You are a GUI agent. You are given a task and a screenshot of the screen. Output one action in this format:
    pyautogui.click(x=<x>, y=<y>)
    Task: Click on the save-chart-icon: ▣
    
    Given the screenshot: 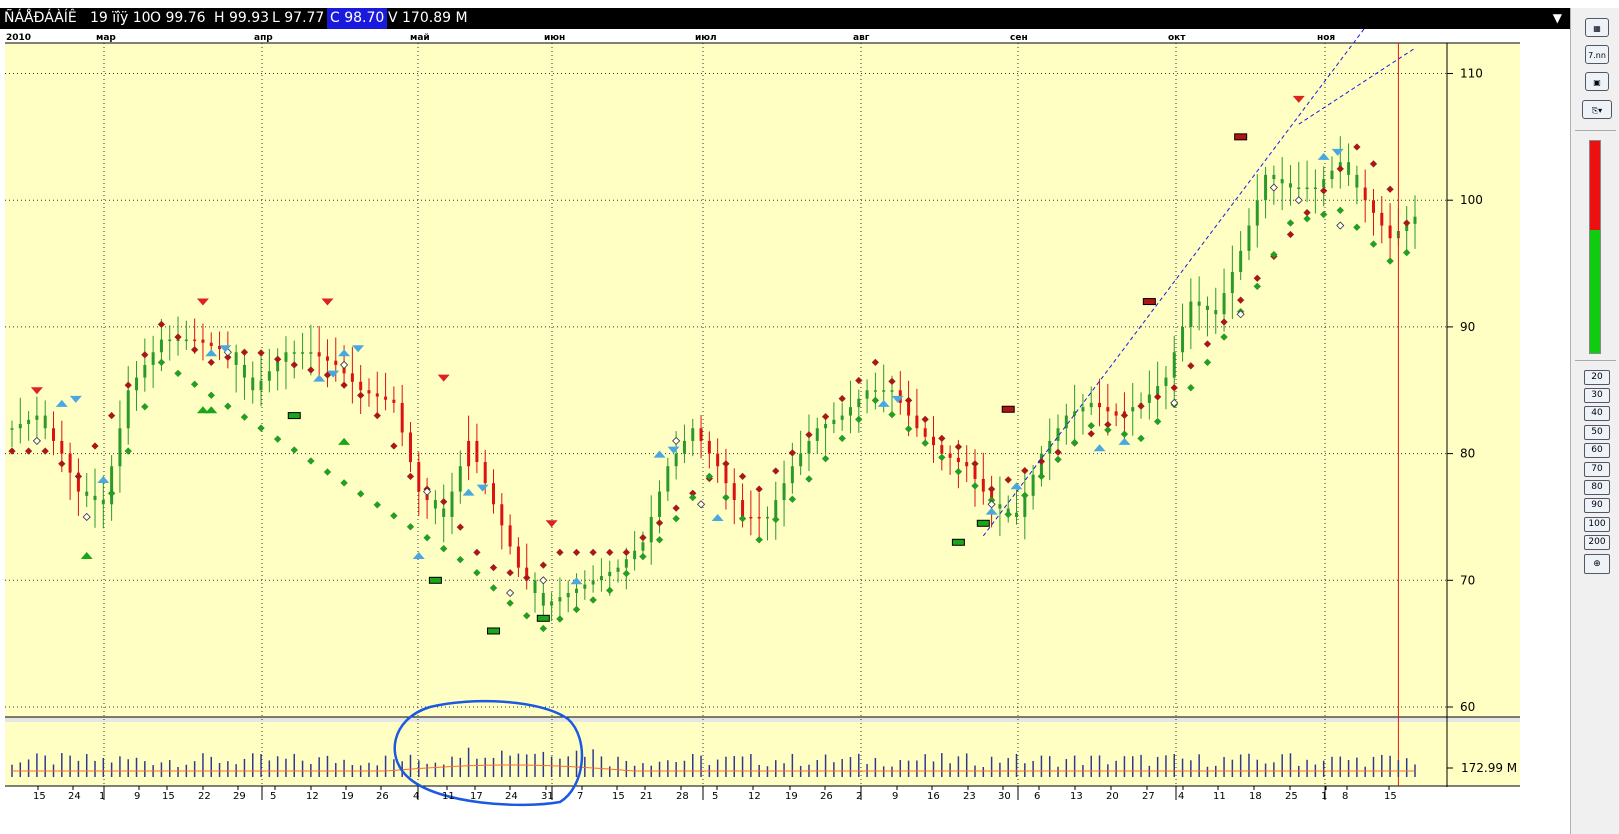 What is the action you would take?
    pyautogui.click(x=1597, y=81)
    